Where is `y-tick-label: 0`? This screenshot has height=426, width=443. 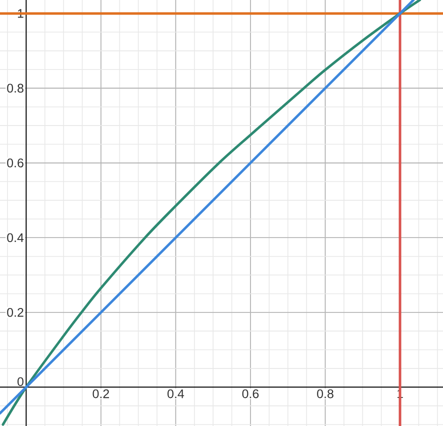 y-tick-label: 0 is located at coordinates (21, 381).